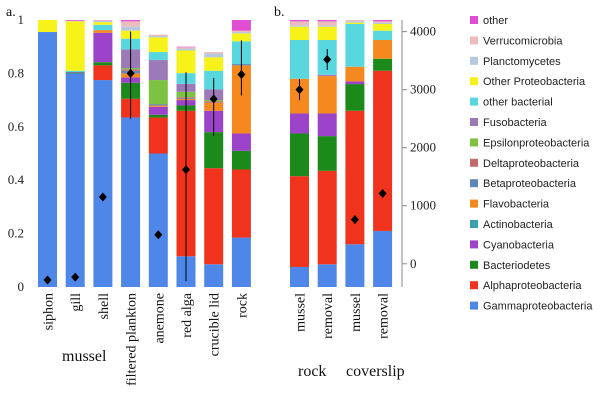 The width and height of the screenshot is (600, 400). What do you see at coordinates (16, 153) in the screenshot?
I see `left-y-axis: 0 0.2 0.4 0.6 0.8 1` at bounding box center [16, 153].